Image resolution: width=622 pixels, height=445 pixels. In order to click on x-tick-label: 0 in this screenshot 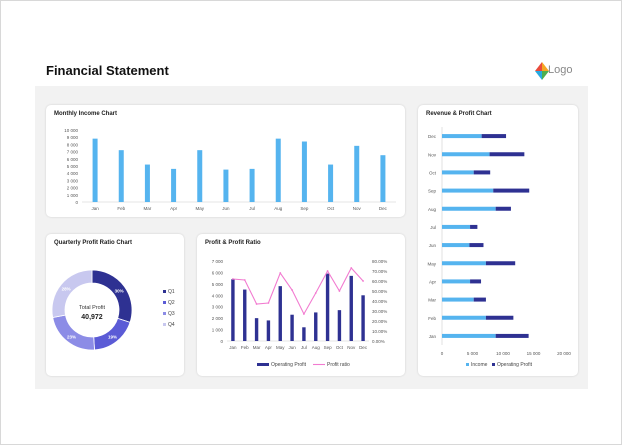, I will do `click(442, 353)`.